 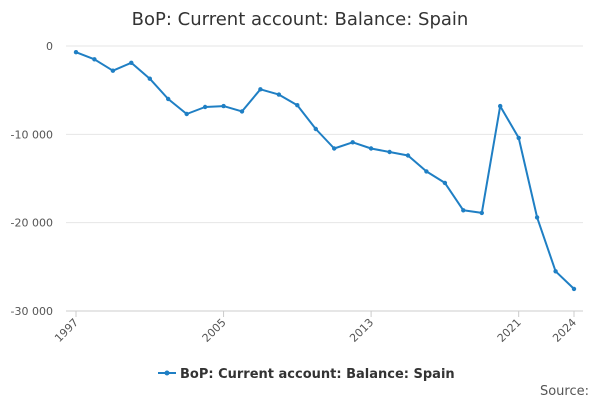 What do you see at coordinates (300, 19) in the screenshot?
I see `chart-title: BoP: Current account: Balance: Spain` at bounding box center [300, 19].